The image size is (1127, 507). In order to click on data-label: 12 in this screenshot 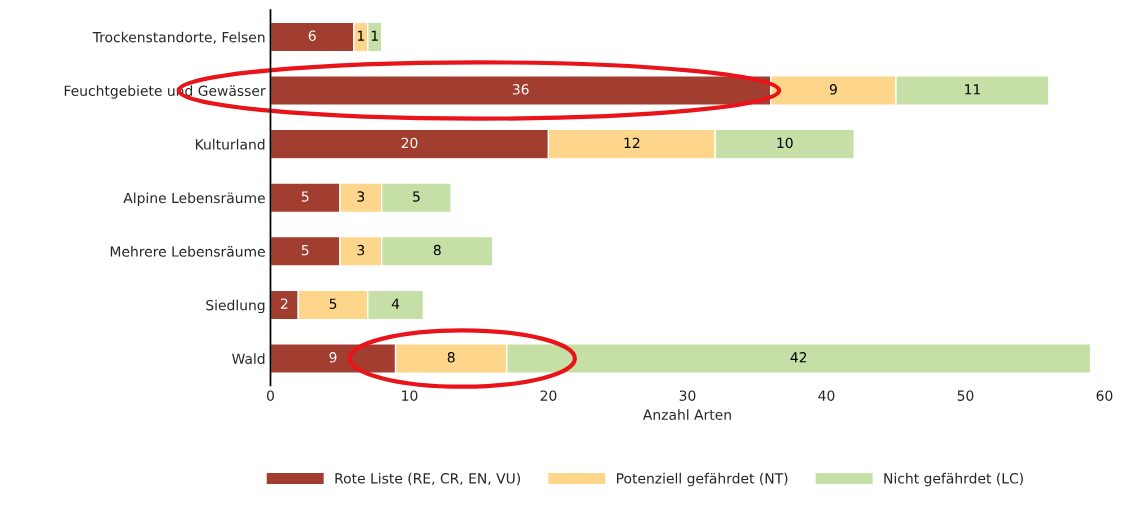, I will do `click(632, 142)`.